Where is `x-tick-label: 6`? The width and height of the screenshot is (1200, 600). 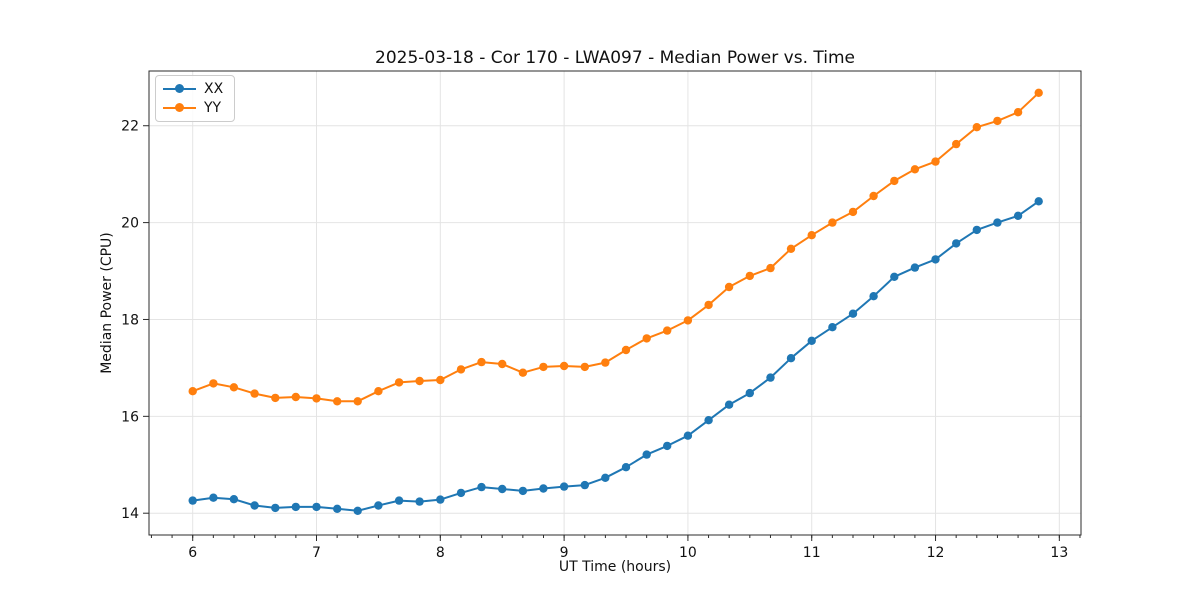
x-tick-label: 6 is located at coordinates (192, 553).